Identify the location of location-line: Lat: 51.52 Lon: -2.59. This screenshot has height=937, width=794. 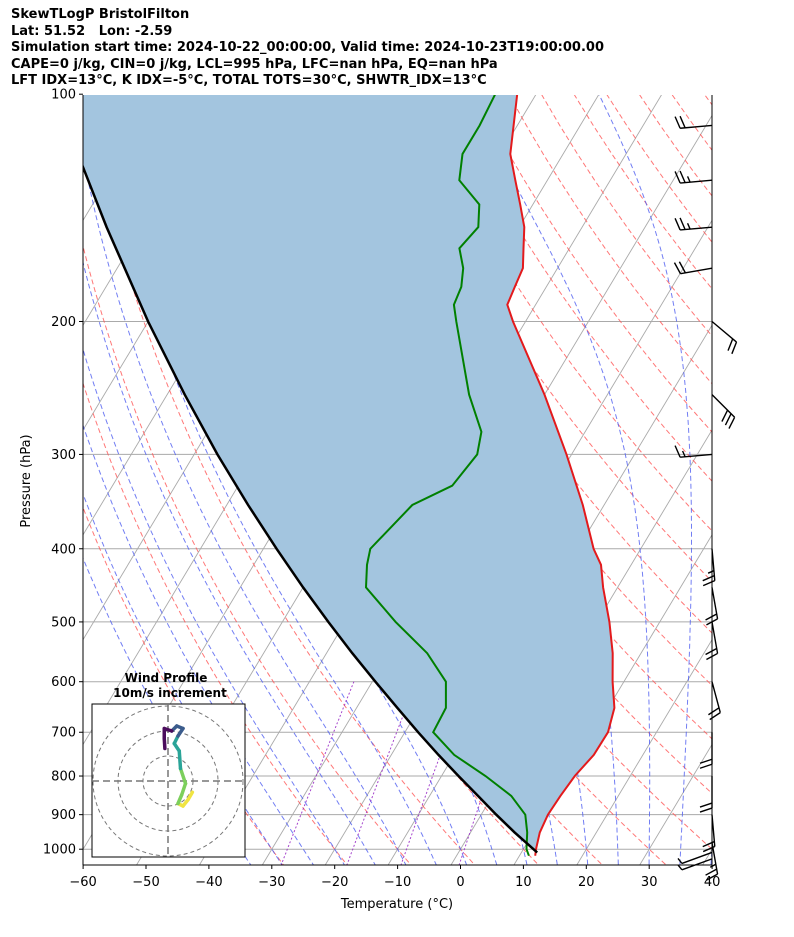
(92, 31).